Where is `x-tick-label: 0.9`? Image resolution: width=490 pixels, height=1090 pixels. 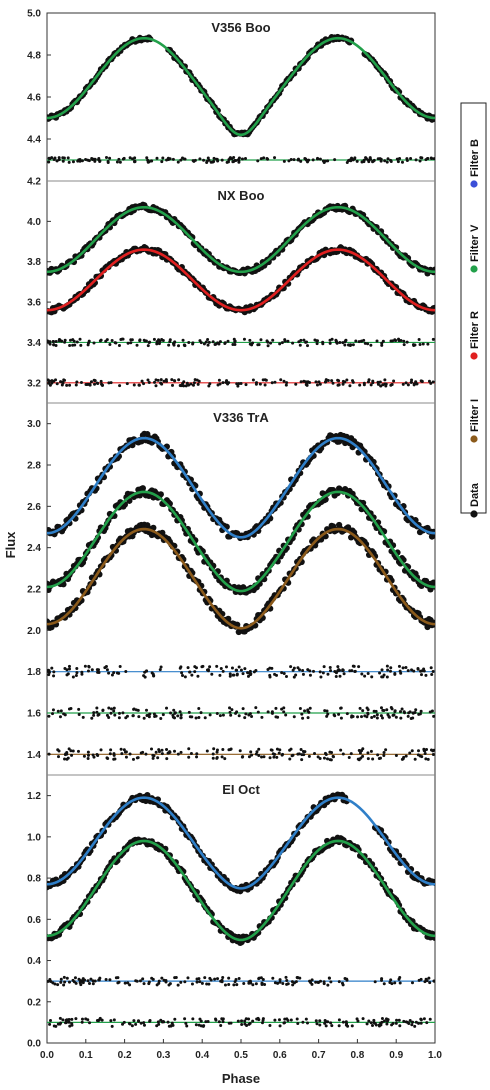
x-tick-label: 0.9 is located at coordinates (396, 1055).